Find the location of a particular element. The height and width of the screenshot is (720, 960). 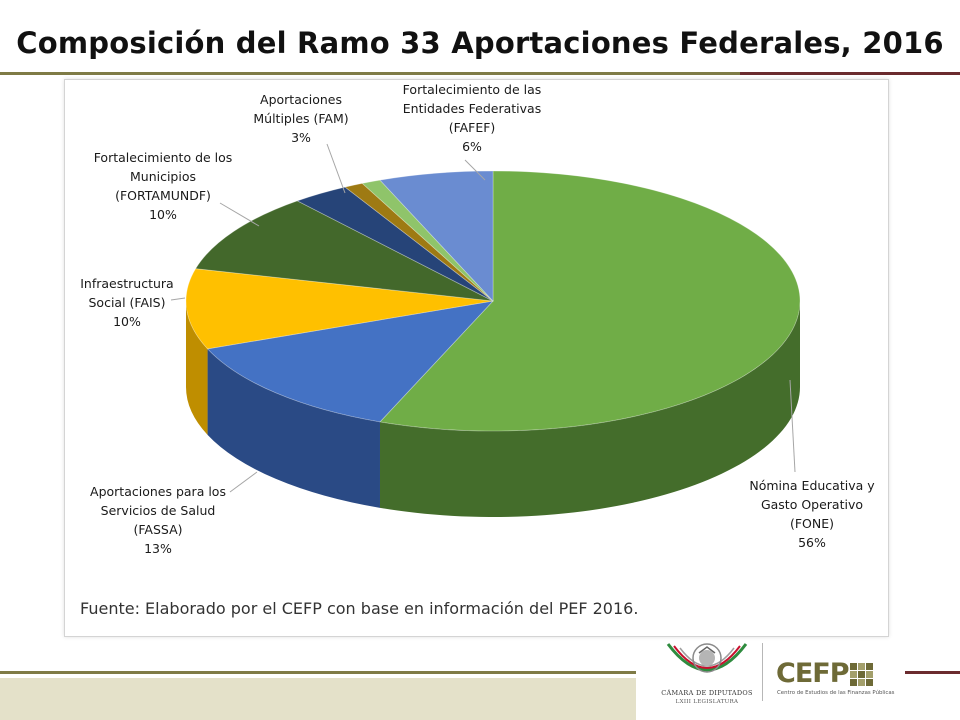

pie-slice-fam is located at coordinates (395, 244).